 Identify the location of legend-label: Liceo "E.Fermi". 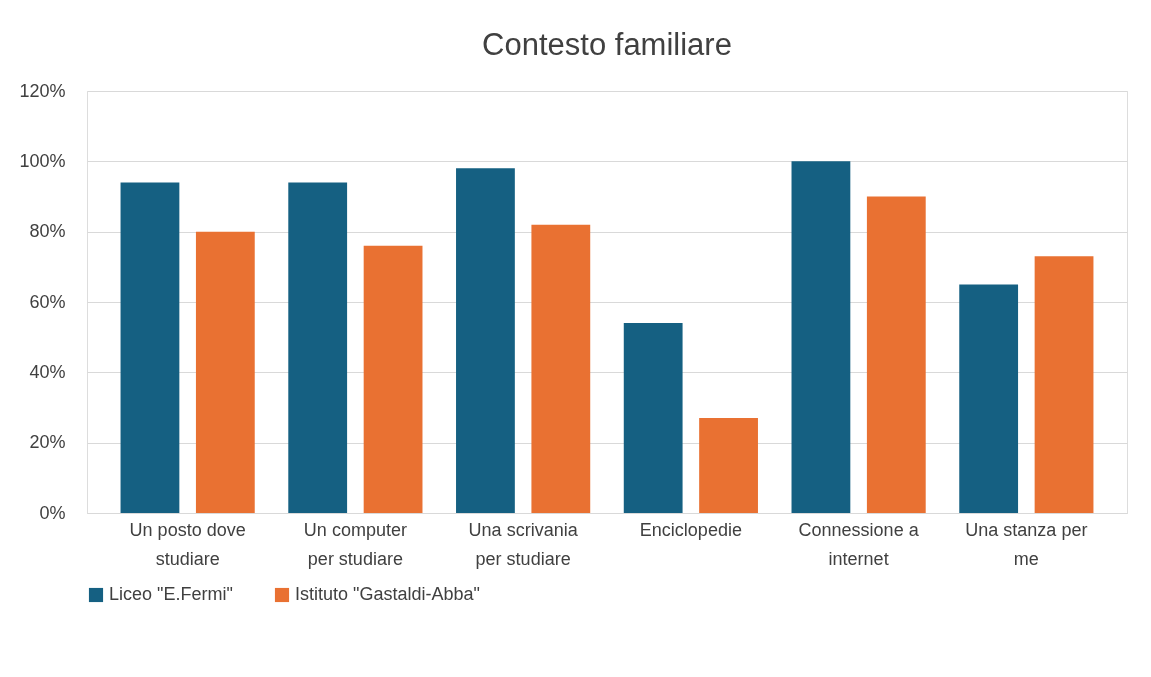
(171, 594).